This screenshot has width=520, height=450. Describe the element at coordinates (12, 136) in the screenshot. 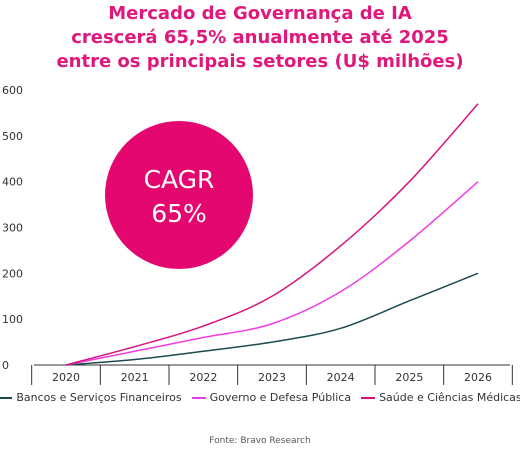

I see `y-tick-label: 500` at that location.